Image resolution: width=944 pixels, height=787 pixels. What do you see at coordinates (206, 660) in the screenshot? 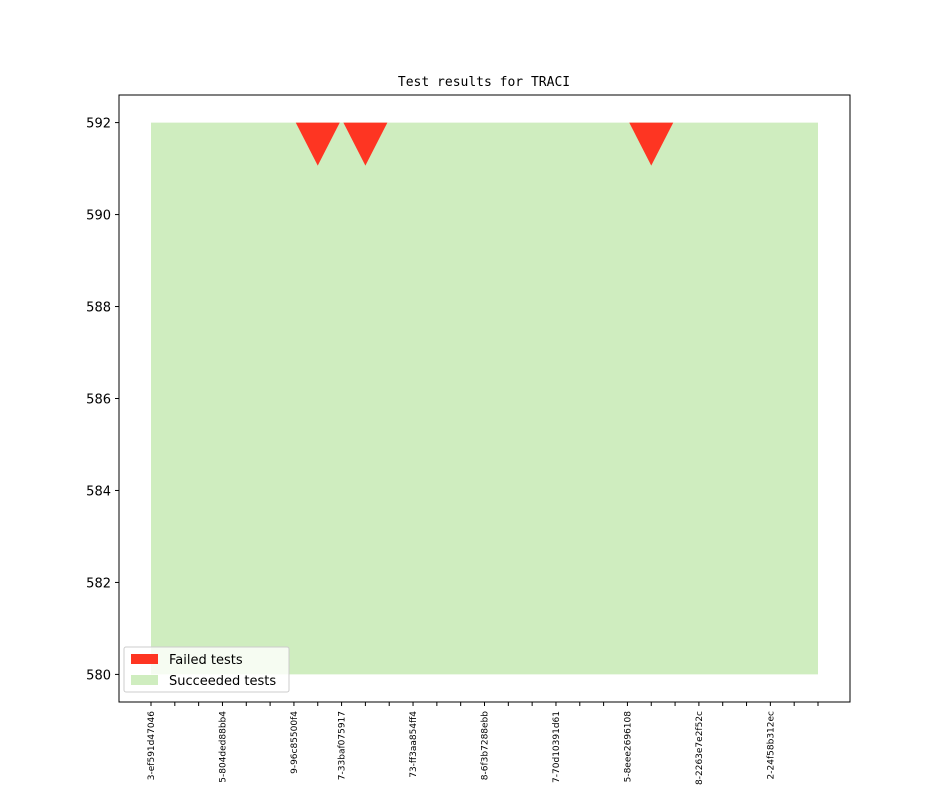
I see `legend-failed-label: Failed tests` at bounding box center [206, 660].